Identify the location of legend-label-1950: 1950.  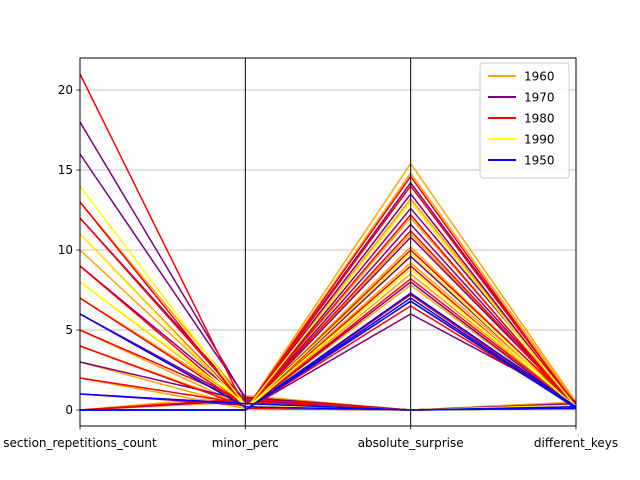
(539, 161).